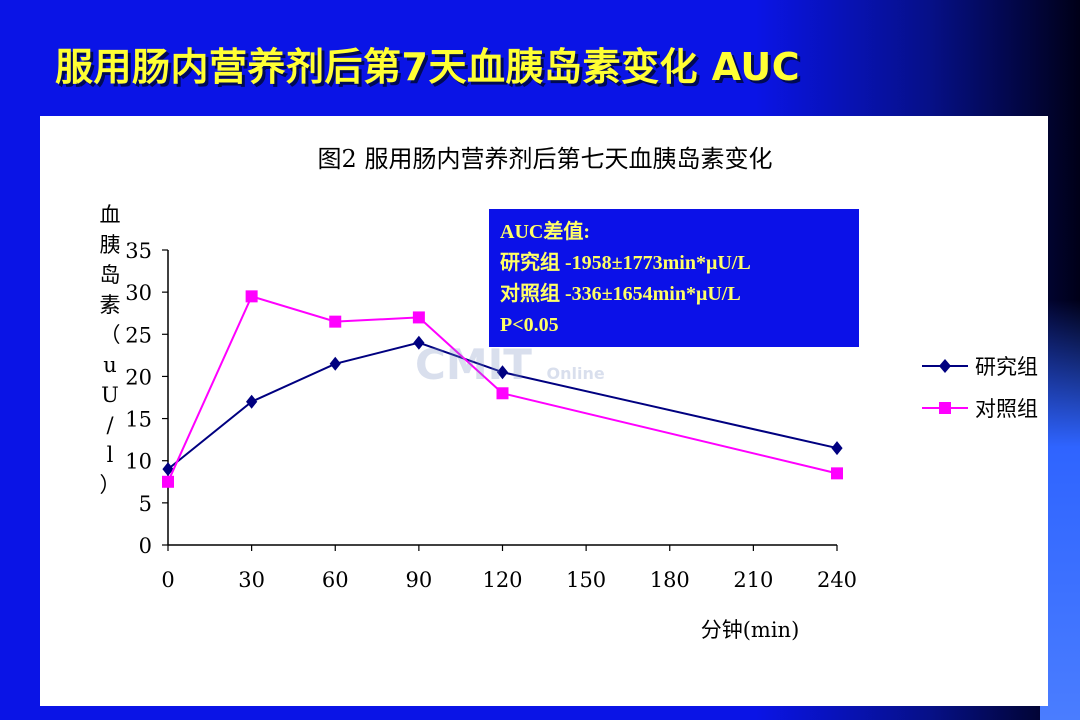 The width and height of the screenshot is (1080, 720). I want to click on slide-title: 服用肠内营养剂后第7天血胰岛素变化 AUC, so click(428, 67).